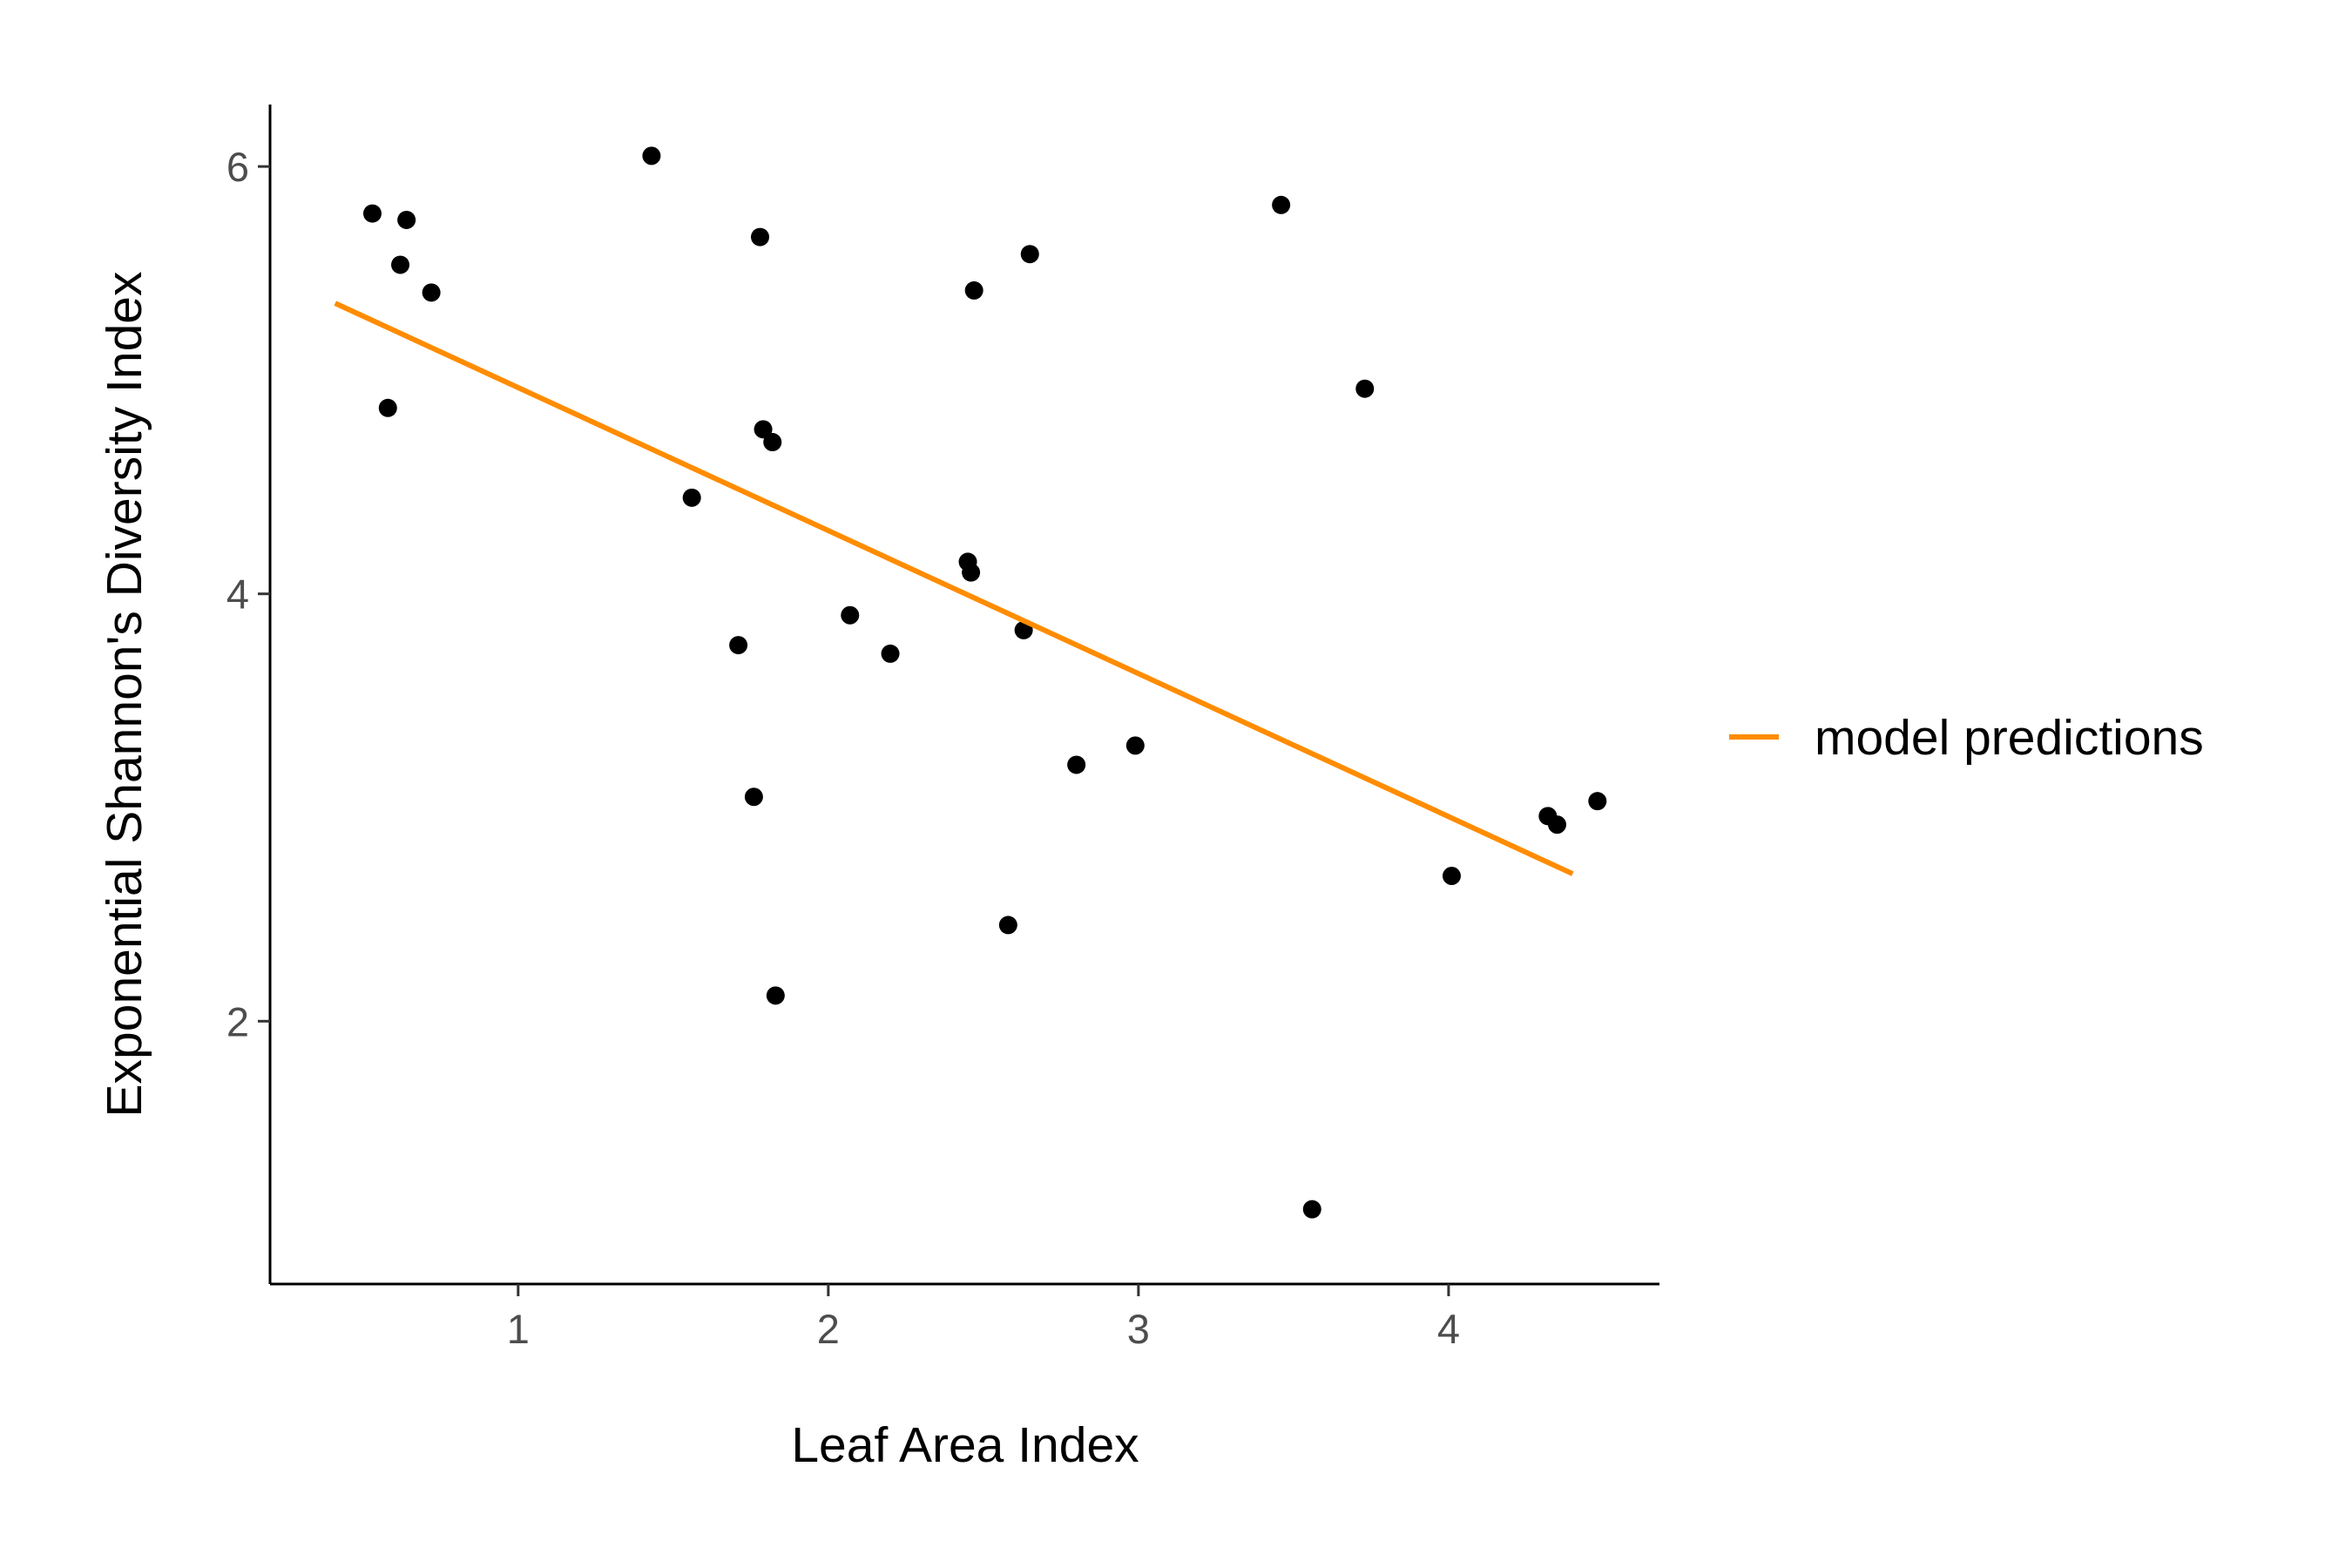  What do you see at coordinates (1448, 1329) in the screenshot?
I see `x-tick-label: 4` at bounding box center [1448, 1329].